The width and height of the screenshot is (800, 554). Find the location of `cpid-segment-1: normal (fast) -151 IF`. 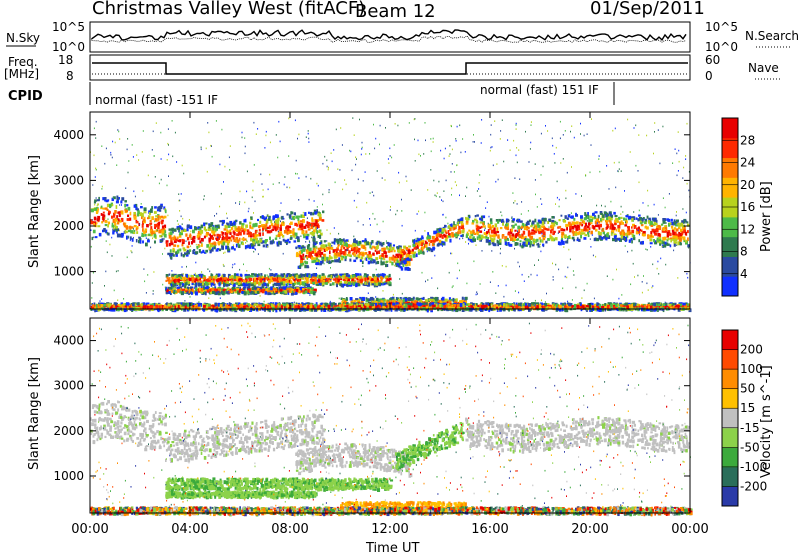

cpid-segment-1: normal (fast) -151 IF is located at coordinates (156, 100).